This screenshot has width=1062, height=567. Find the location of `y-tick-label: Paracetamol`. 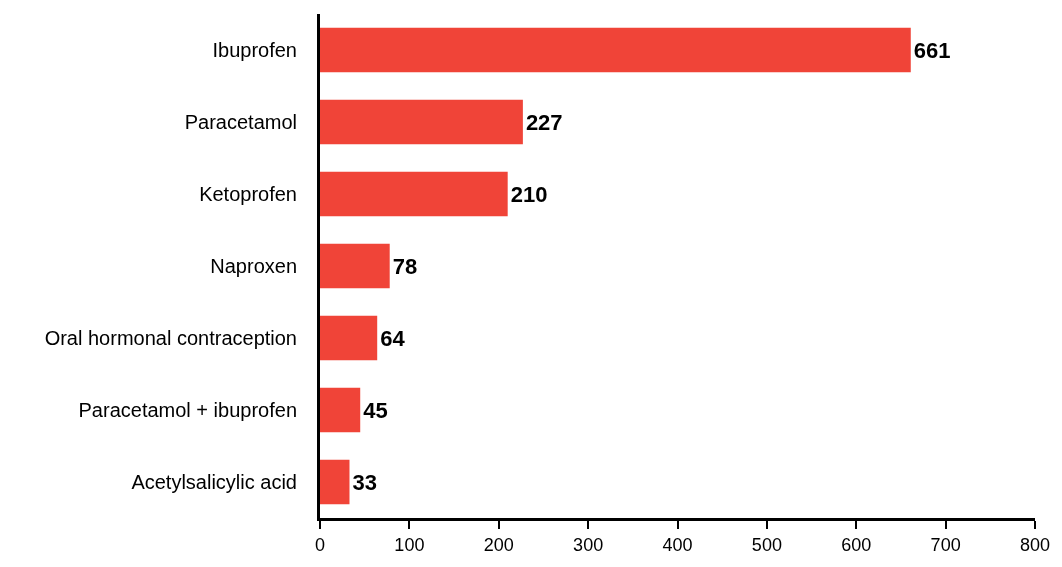

y-tick-label: Paracetamol is located at coordinates (240, 122).